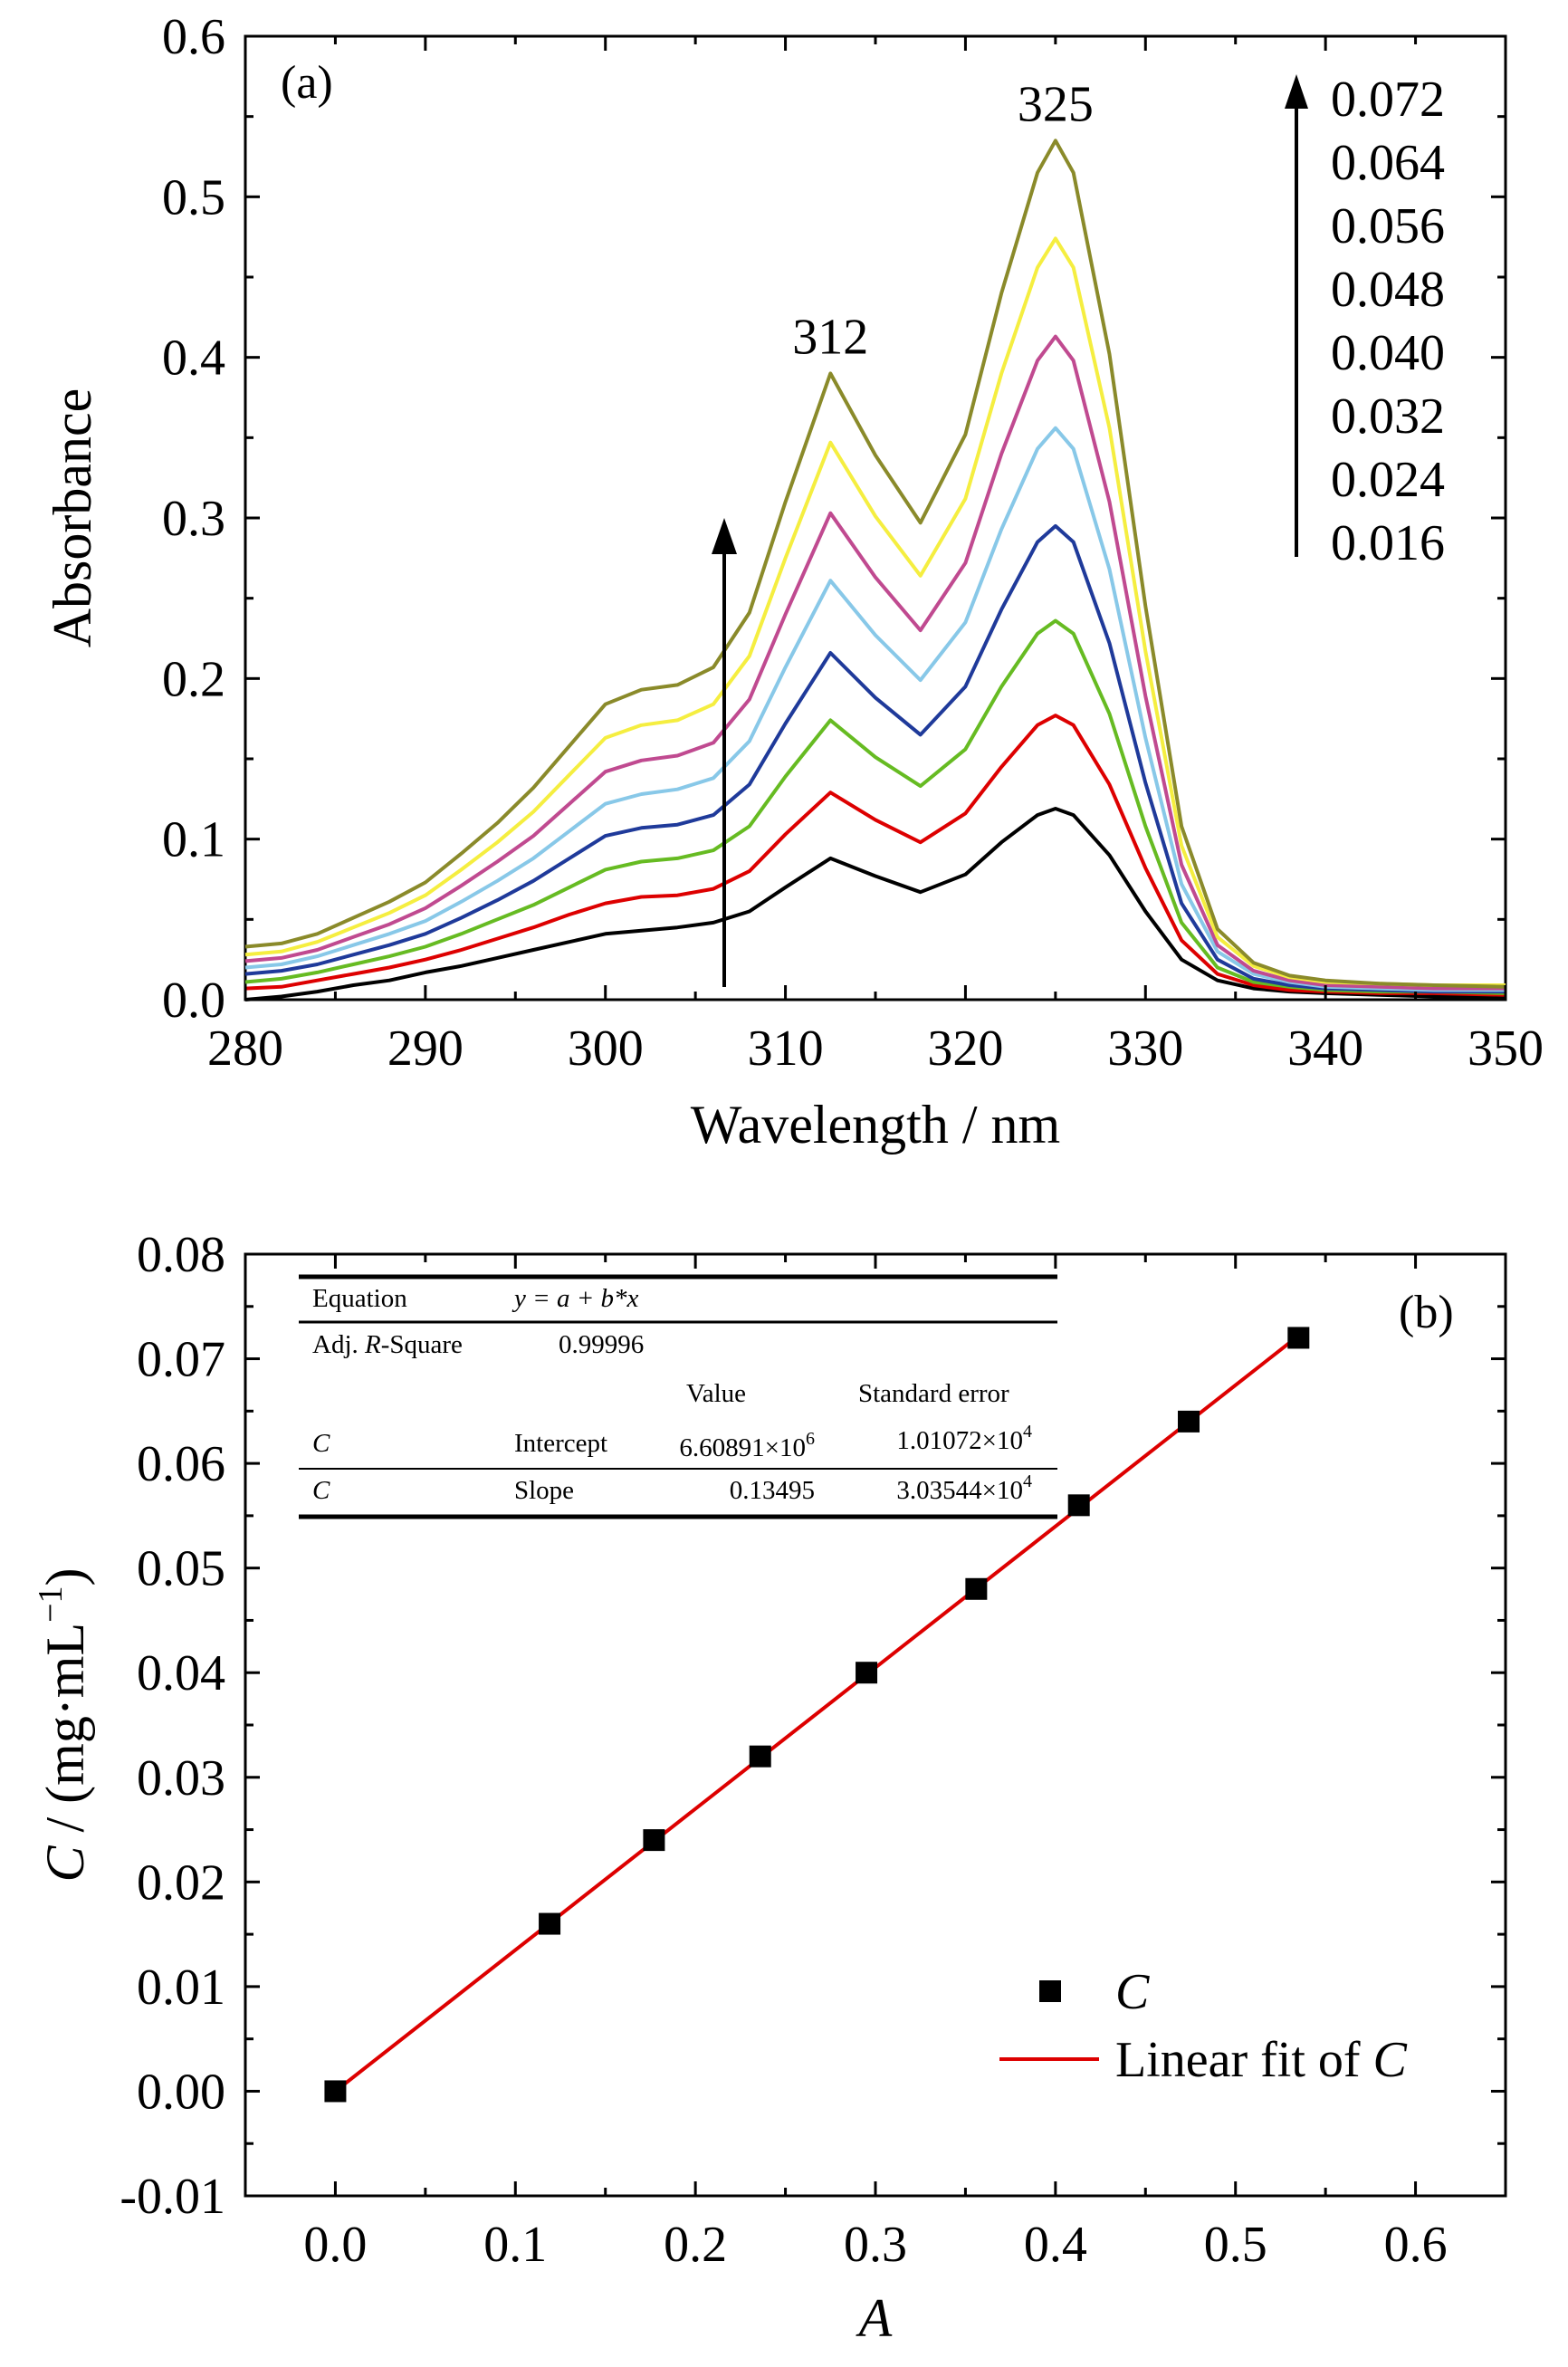 The height and width of the screenshot is (2367, 1568). I want to click on value-base: 0.13495, so click(772, 1490).